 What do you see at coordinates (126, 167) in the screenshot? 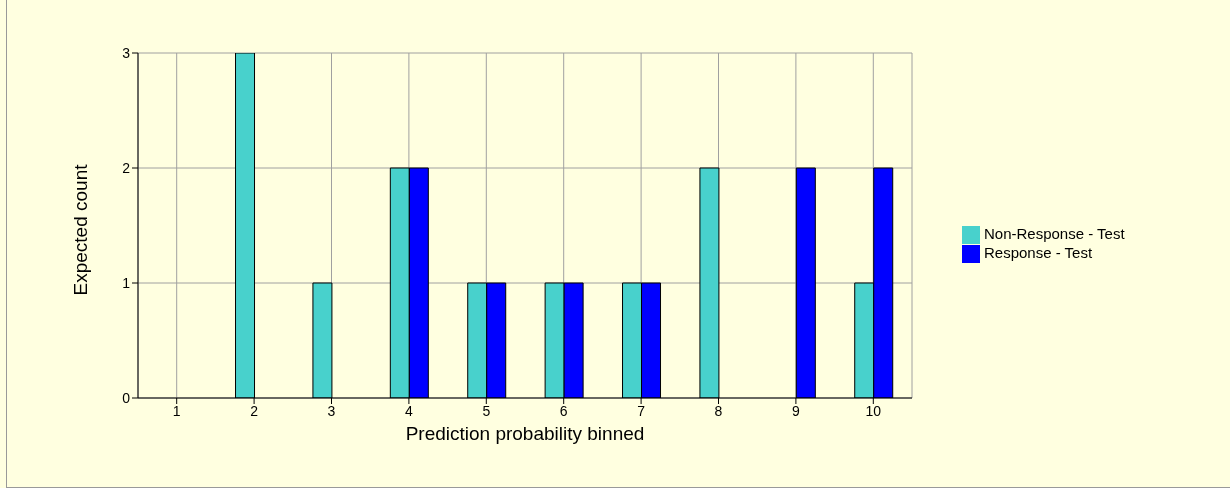
I see `y-tick-label: 2` at bounding box center [126, 167].